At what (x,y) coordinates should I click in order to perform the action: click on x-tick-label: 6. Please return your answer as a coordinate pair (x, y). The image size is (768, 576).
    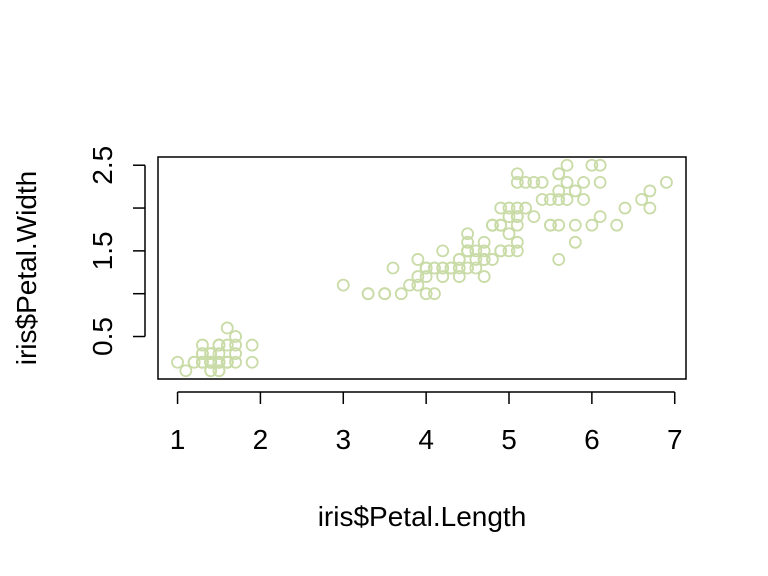
    Looking at the image, I should click on (592, 439).